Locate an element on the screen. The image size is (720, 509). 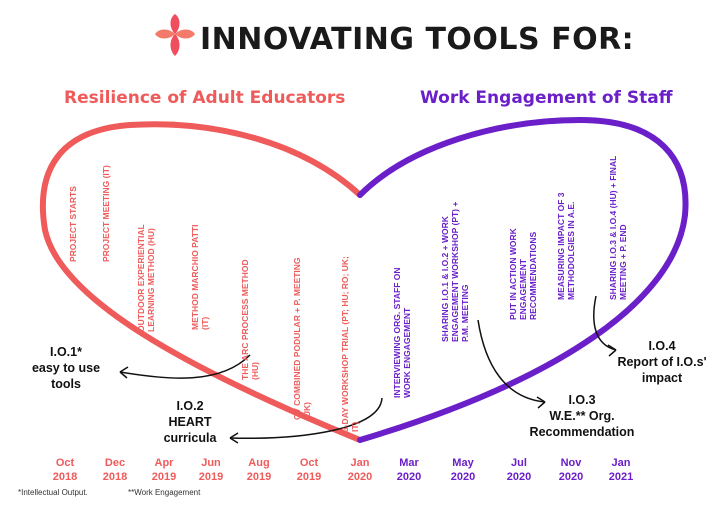
io3-line1: W.E.** Org. is located at coordinates (582, 416).